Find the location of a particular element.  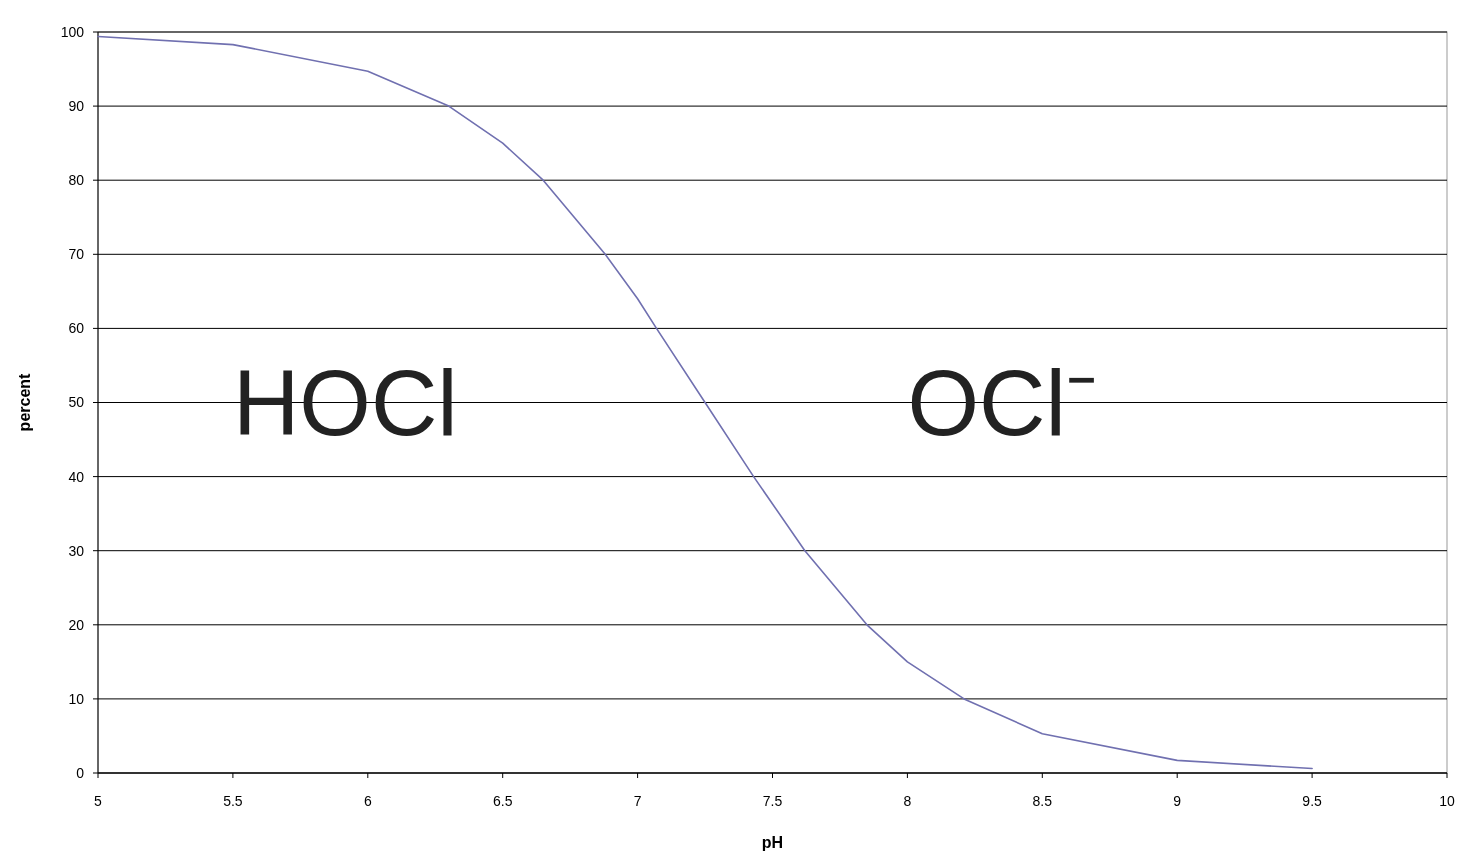

y-tick-label: 60 is located at coordinates (76, 328).